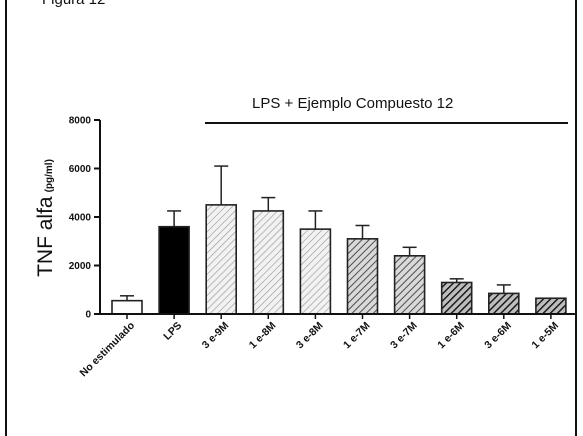 The height and width of the screenshot is (436, 583). What do you see at coordinates (545, 335) in the screenshot?
I see `x-tick-label: 1 e-5M` at bounding box center [545, 335].